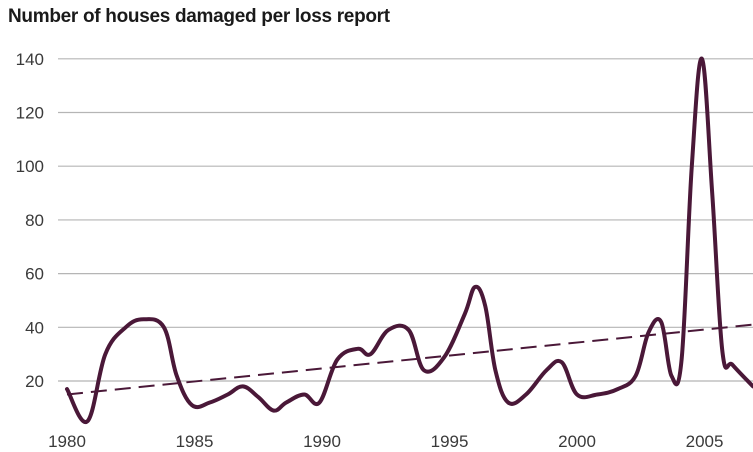 This screenshot has height=452, width=753. I want to click on x-tick-label: 1995, so click(450, 441).